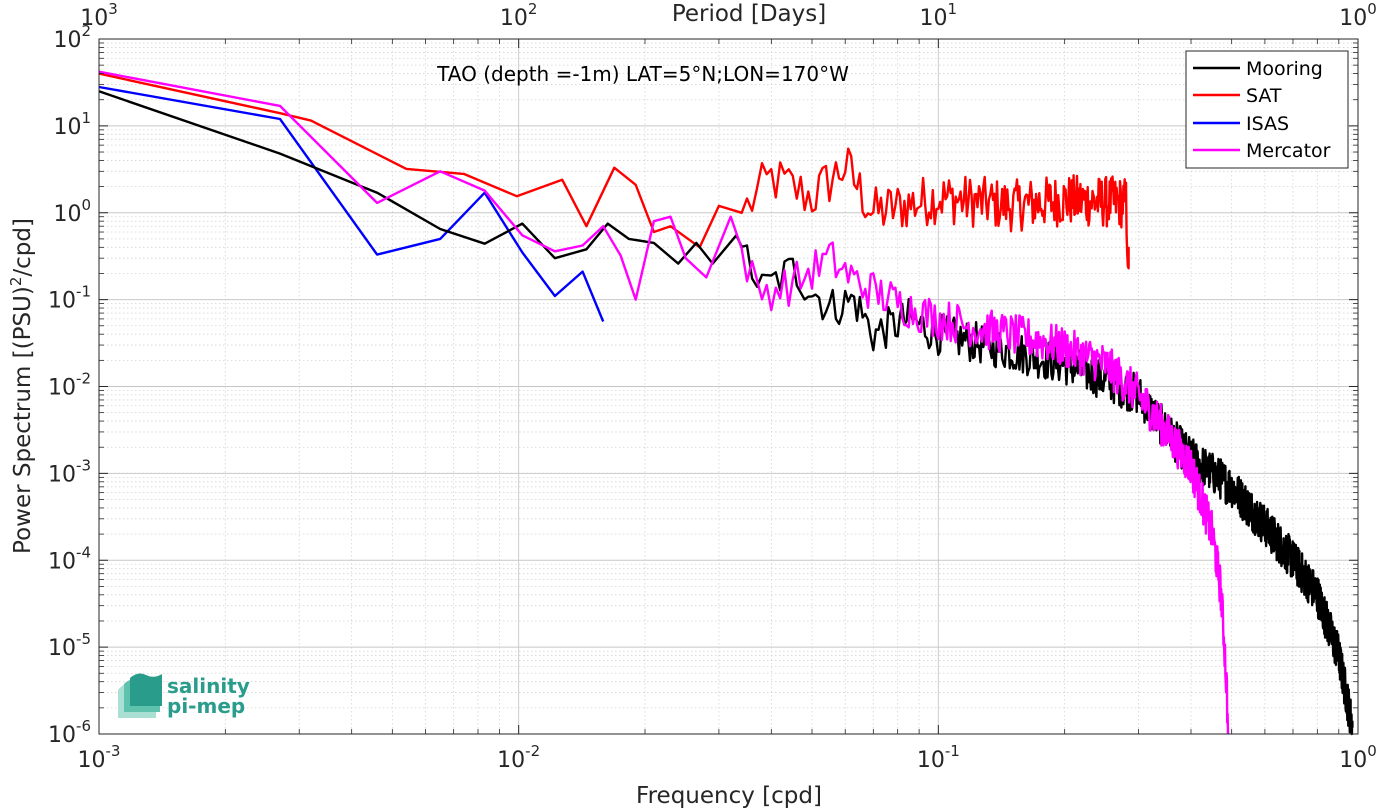 Image resolution: width=1383 pixels, height=809 pixels. I want to click on top-tick-label: 10², so click(519, 15).